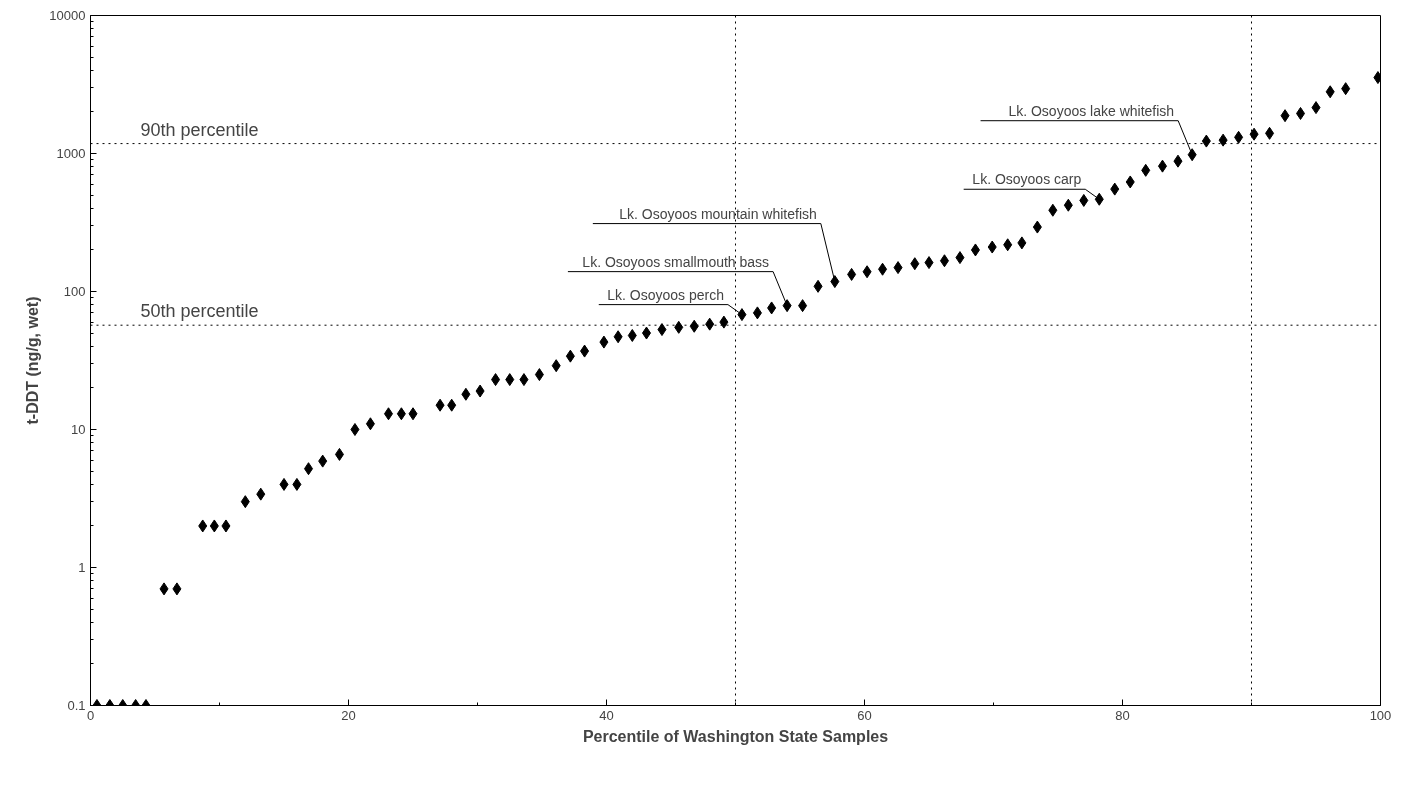 The image size is (1423, 799). I want to click on x-tick-label: 80, so click(1122, 715).